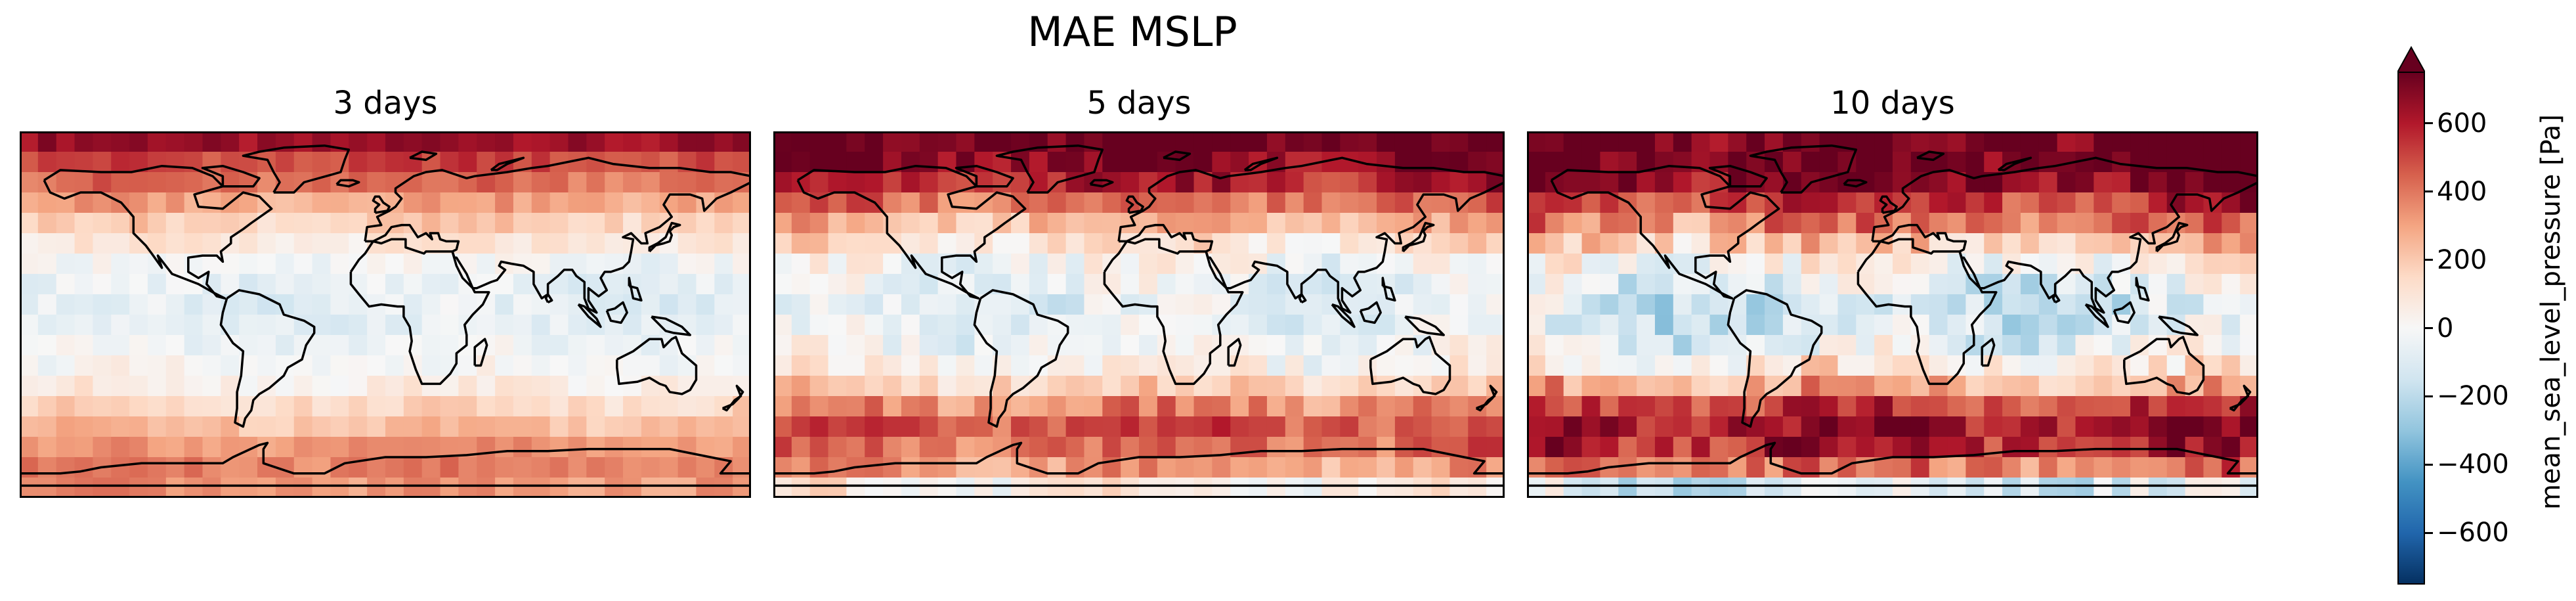 The width and height of the screenshot is (2576, 601). What do you see at coordinates (347, 183) in the screenshot?
I see `coastline-iceland` at bounding box center [347, 183].